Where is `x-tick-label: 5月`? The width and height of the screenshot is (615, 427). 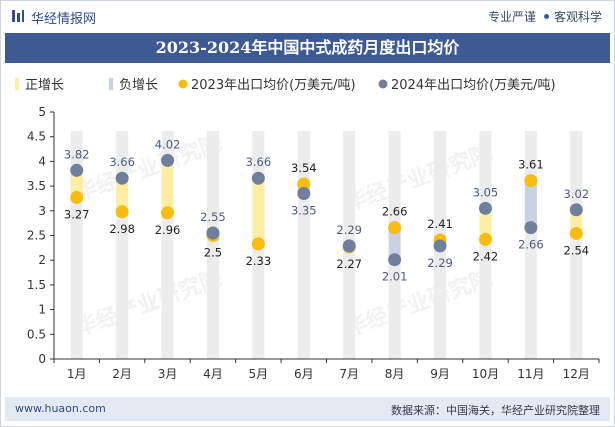 x-tick-label: 5月 is located at coordinates (259, 374).